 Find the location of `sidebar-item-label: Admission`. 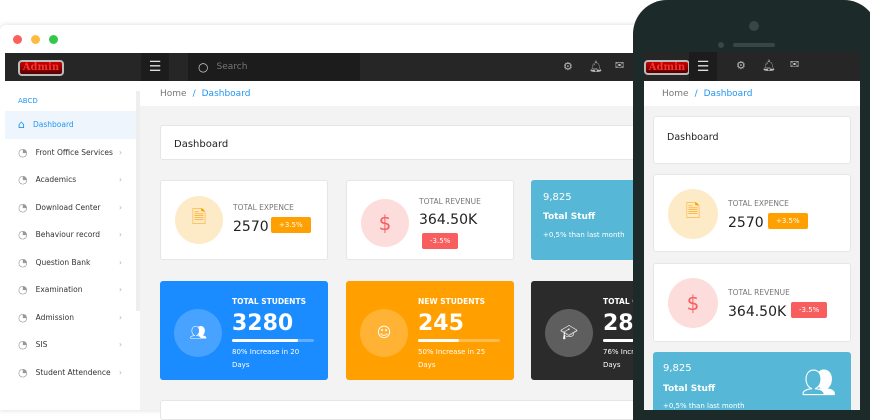

sidebar-item-label: Admission is located at coordinates (54, 317).